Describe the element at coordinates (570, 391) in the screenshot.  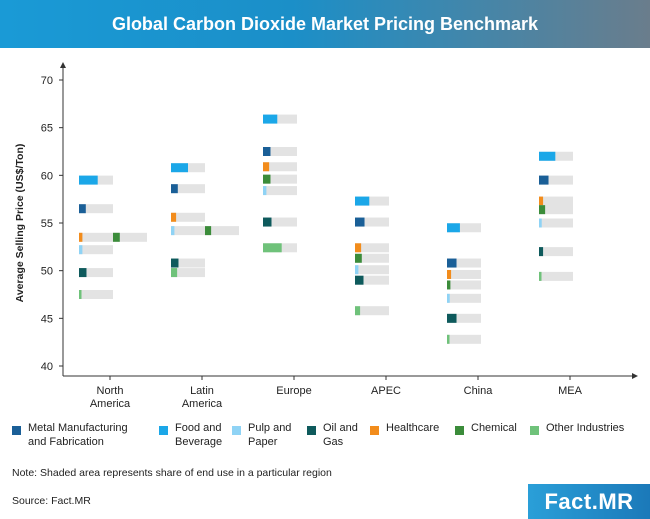
I see `x-tick-label: MEA` at that location.